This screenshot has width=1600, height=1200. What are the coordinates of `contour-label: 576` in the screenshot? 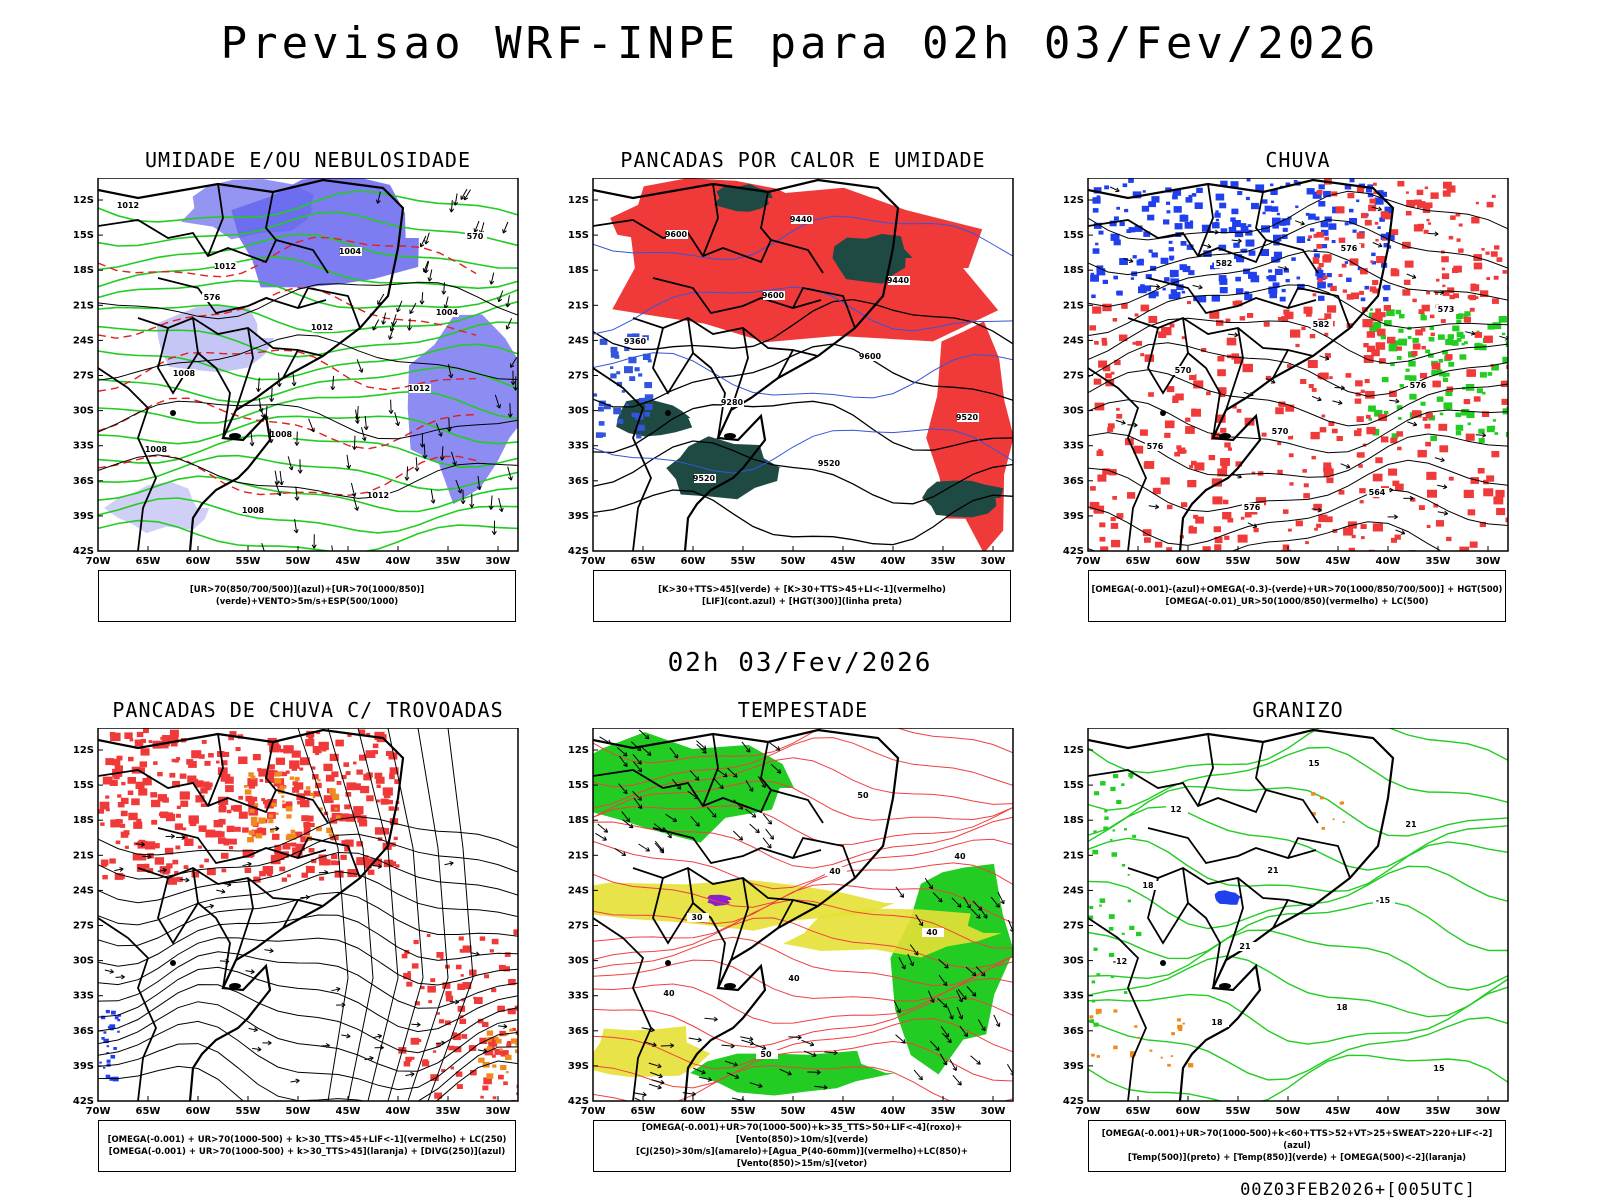 It's located at (212, 297).